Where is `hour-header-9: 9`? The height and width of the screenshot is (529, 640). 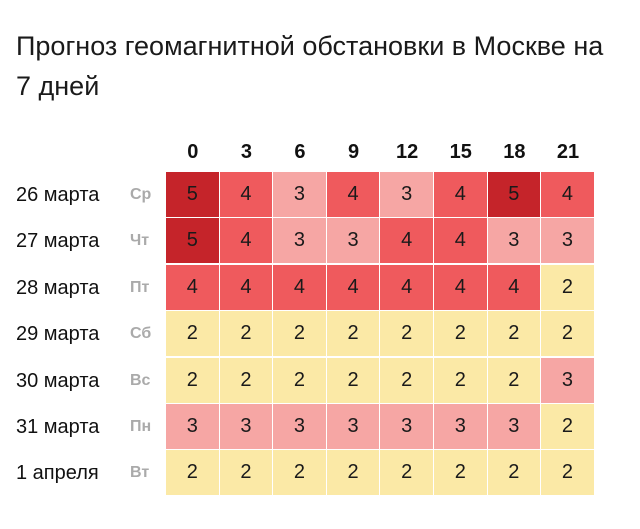
hour-header-9: 9 is located at coordinates (354, 152).